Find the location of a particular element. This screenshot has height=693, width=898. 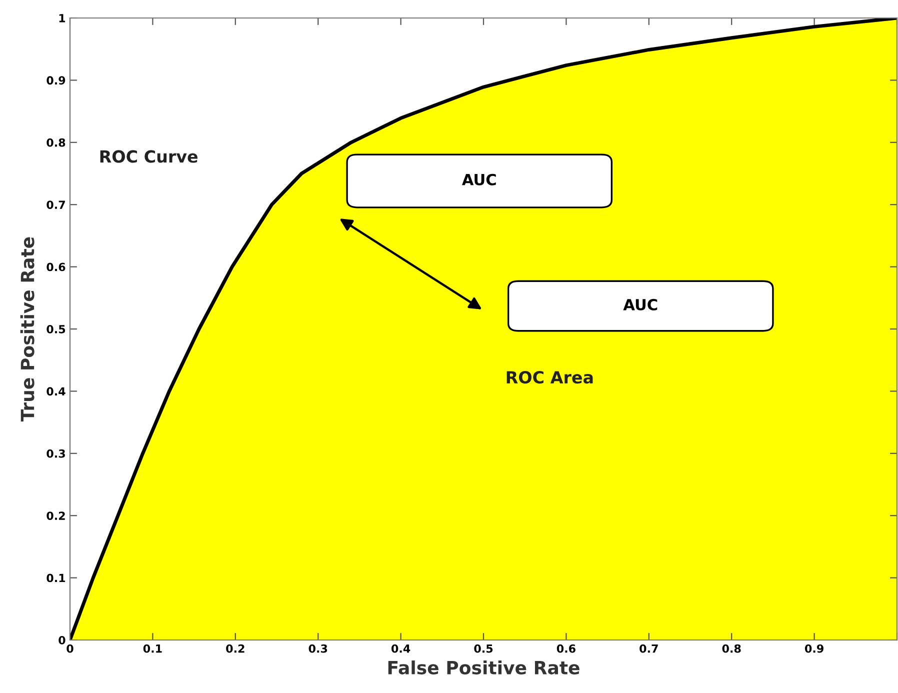

y-tick-label: 0.1 is located at coordinates (56, 578).